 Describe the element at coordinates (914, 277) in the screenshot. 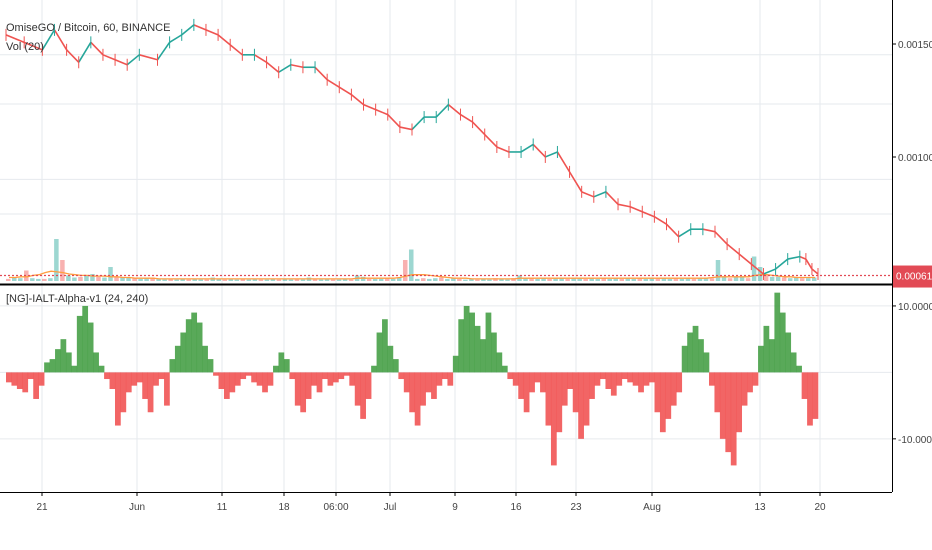

I see `last-price-label: 0.000614` at that location.